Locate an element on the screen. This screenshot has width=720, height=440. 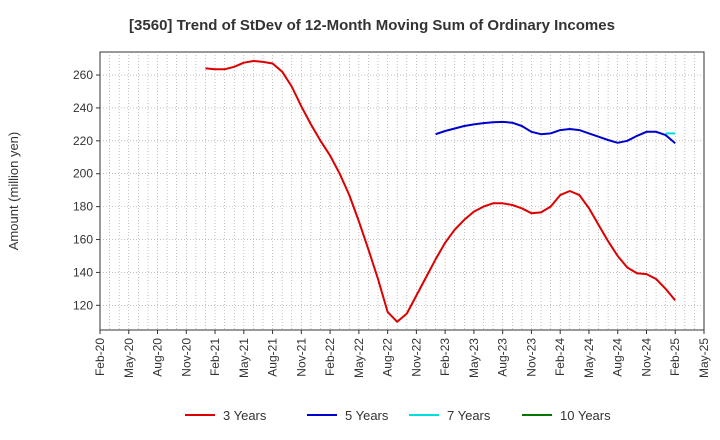
x-tick-label: May-25 is located at coordinates (704, 358).